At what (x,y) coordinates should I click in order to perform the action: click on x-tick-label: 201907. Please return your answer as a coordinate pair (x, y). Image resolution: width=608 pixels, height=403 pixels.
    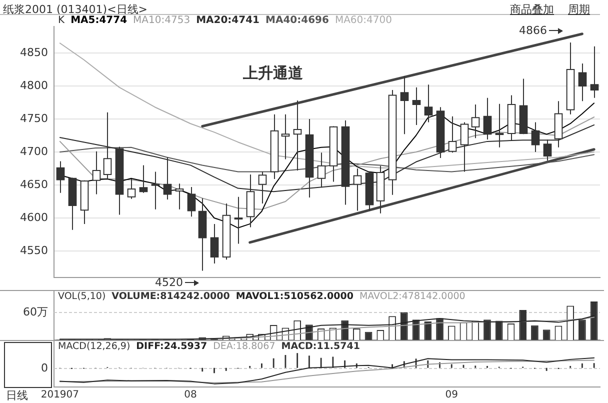
    Looking at the image, I should click on (60, 395).